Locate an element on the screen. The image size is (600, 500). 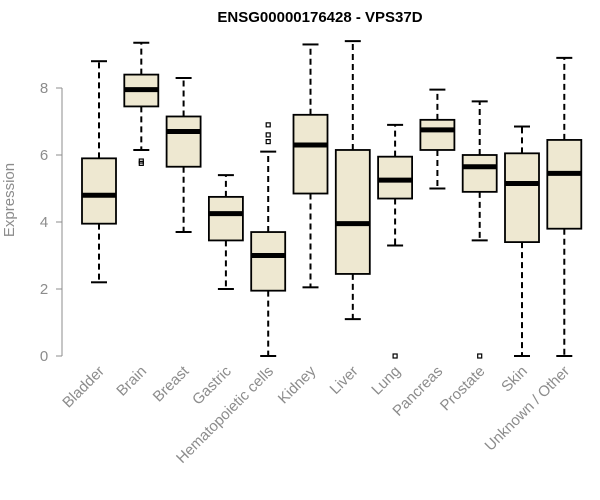
x-tick-label: Breast is located at coordinates (171, 383).